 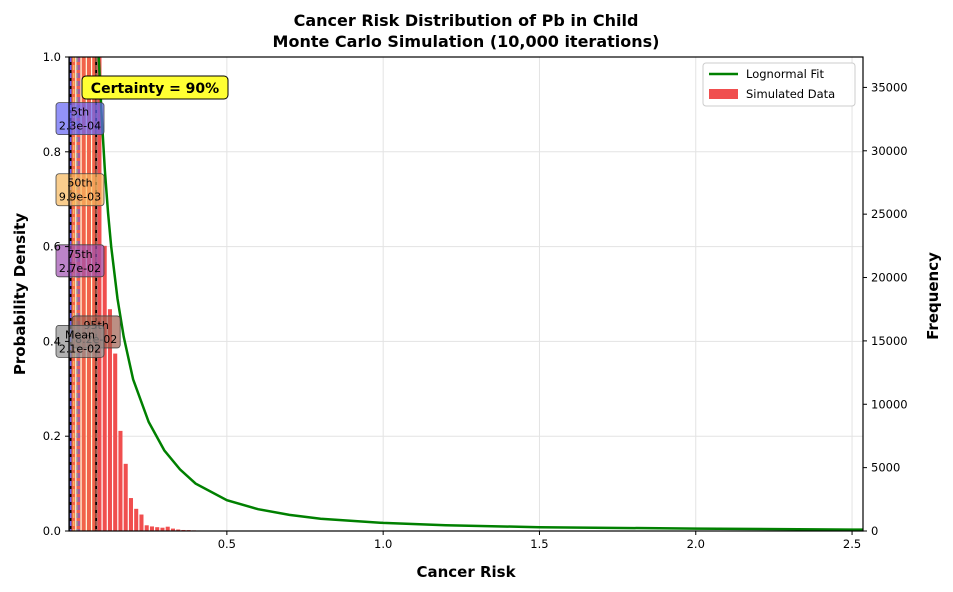 I want to click on x-tick-label: 1.0, so click(x=383, y=544).